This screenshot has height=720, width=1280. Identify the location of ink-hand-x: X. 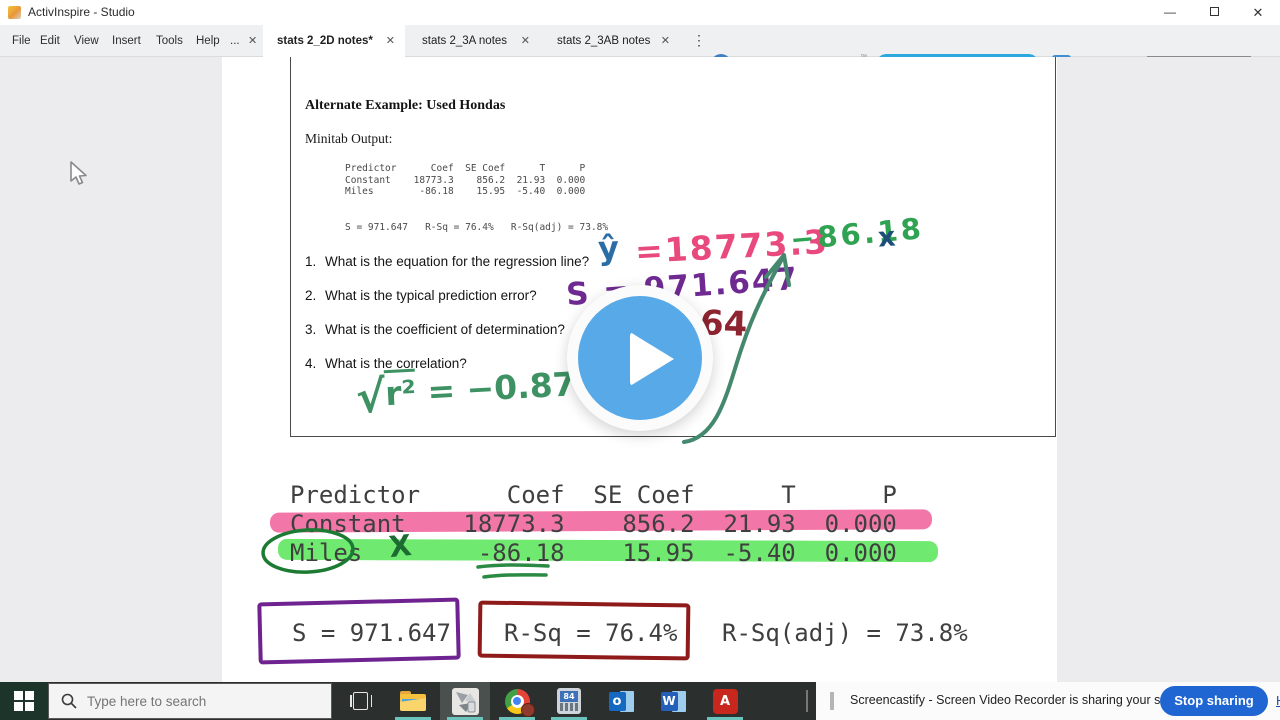
(400, 546).